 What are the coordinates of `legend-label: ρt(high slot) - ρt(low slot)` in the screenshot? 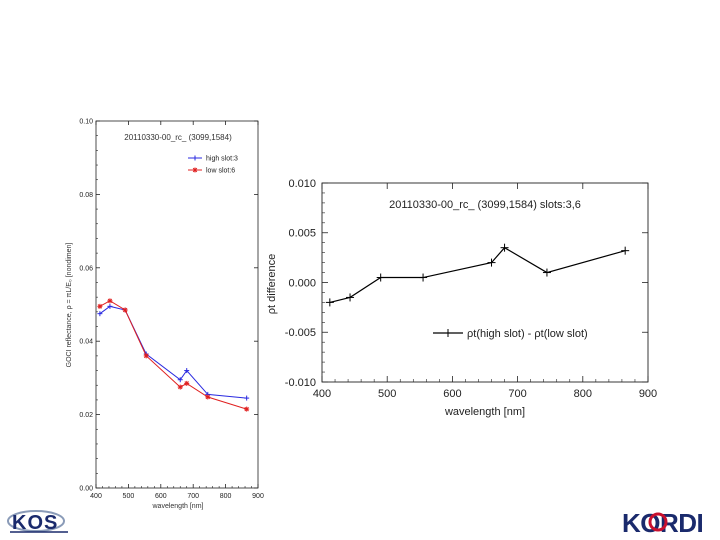 It's located at (527, 334).